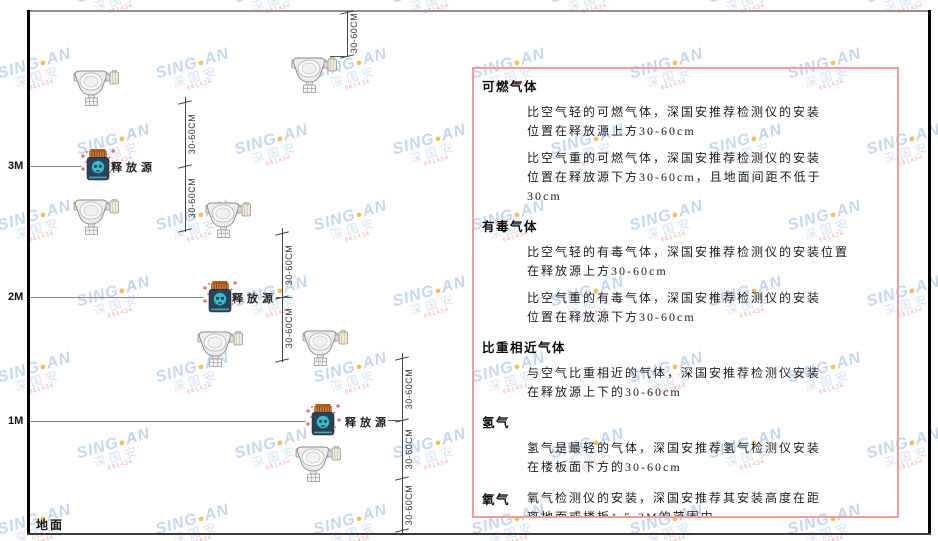  What do you see at coordinates (510, 227) in the screenshot?
I see `section-heading: 有毒气体` at bounding box center [510, 227].